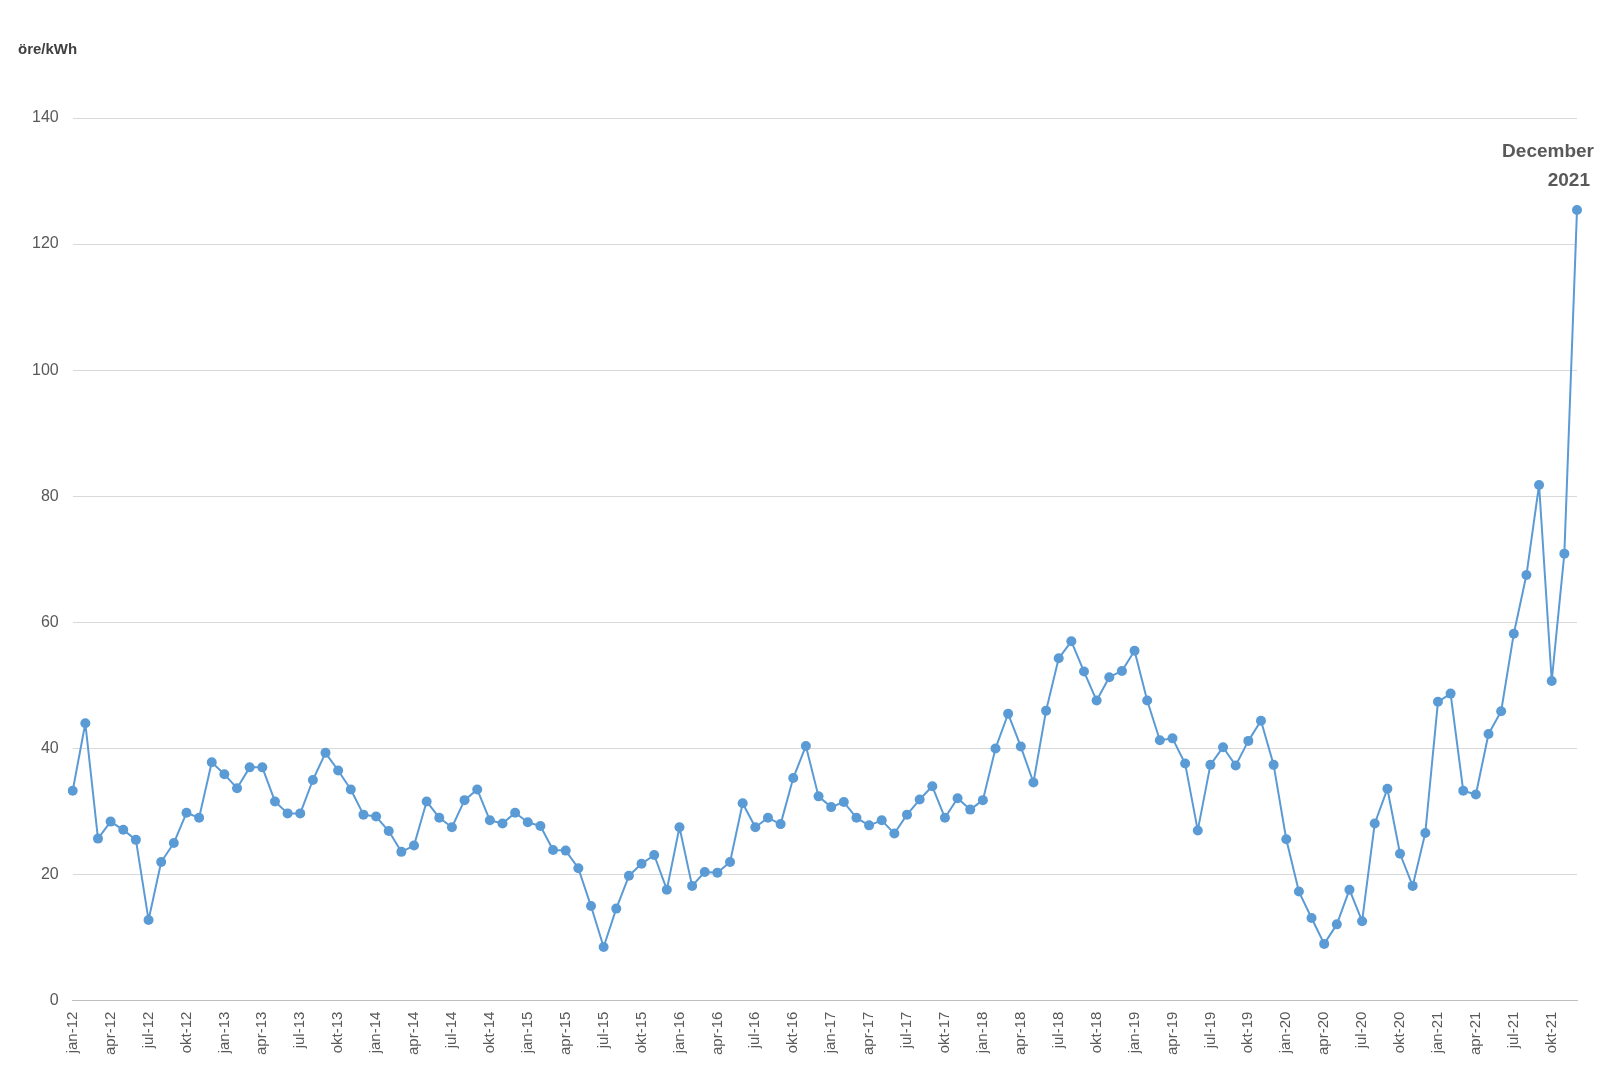 The width and height of the screenshot is (1609, 1070). I want to click on y-tick-label: 100, so click(45, 369).